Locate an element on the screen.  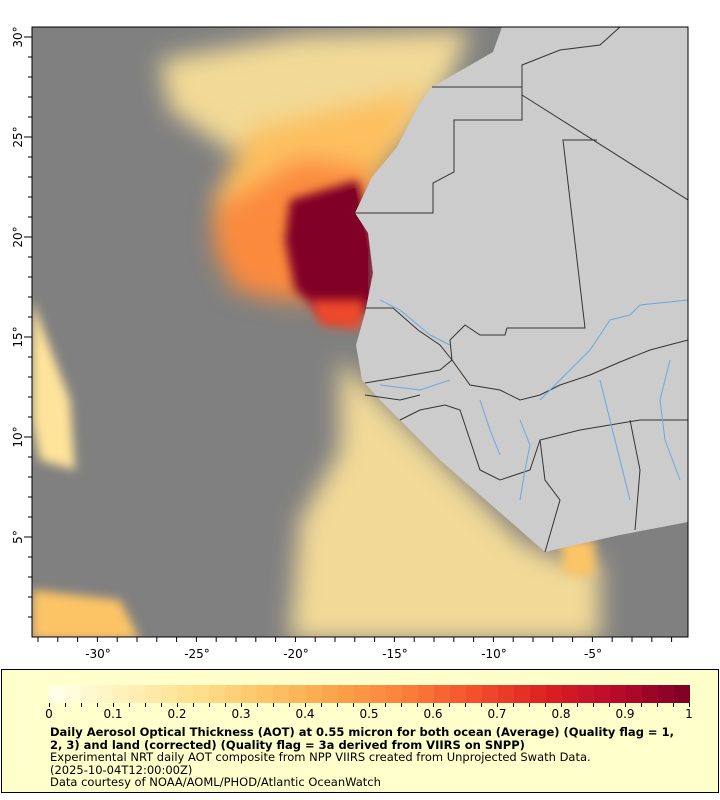
lat-tick-label: 10° is located at coordinates (18, 436).